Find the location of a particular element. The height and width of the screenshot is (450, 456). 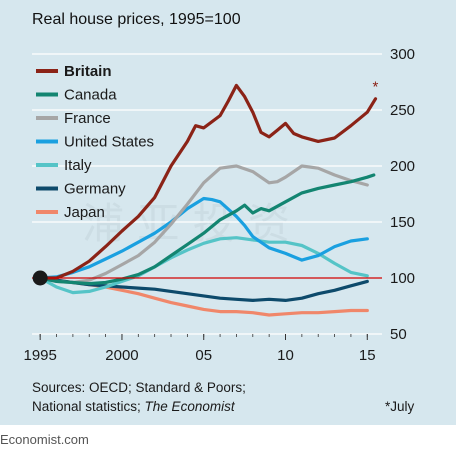

sources-line-2-text: National statistics; is located at coordinates (88, 406).